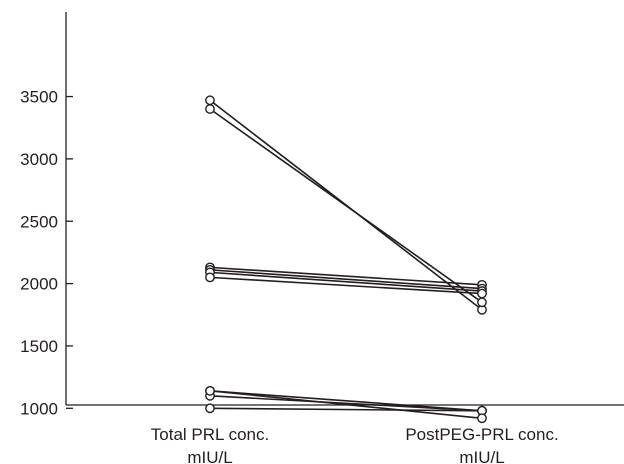  Describe the element at coordinates (39, 159) in the screenshot. I see `y-tick-label: 3000` at that location.